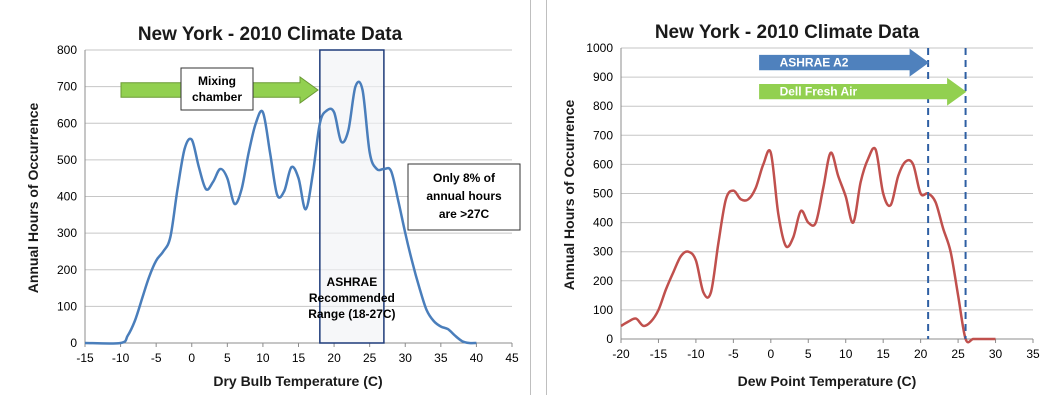 The height and width of the screenshot is (395, 1061). I want to click on y-tick-labels: 0 100 200 300 400 500 600 700 800 900 1000, so click(599, 193).